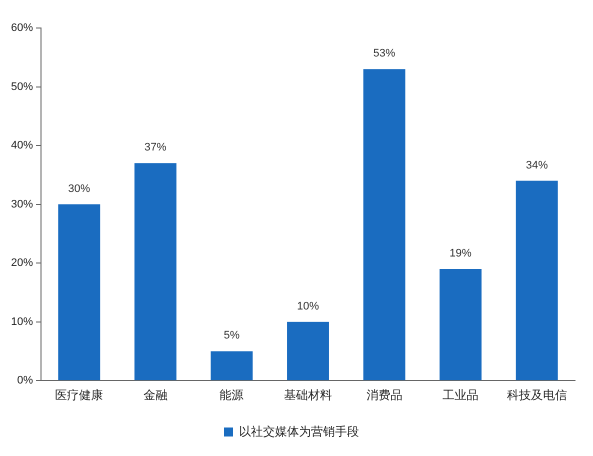 The image size is (593, 456). I want to click on x-tick-label: 基础材料, so click(308, 395).